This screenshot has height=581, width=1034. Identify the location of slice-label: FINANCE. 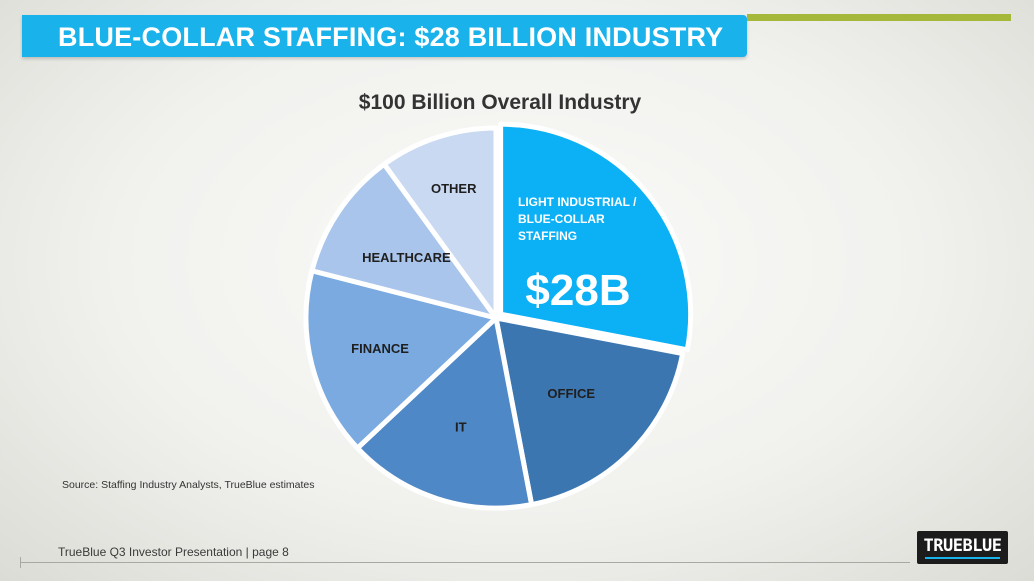
(380, 348).